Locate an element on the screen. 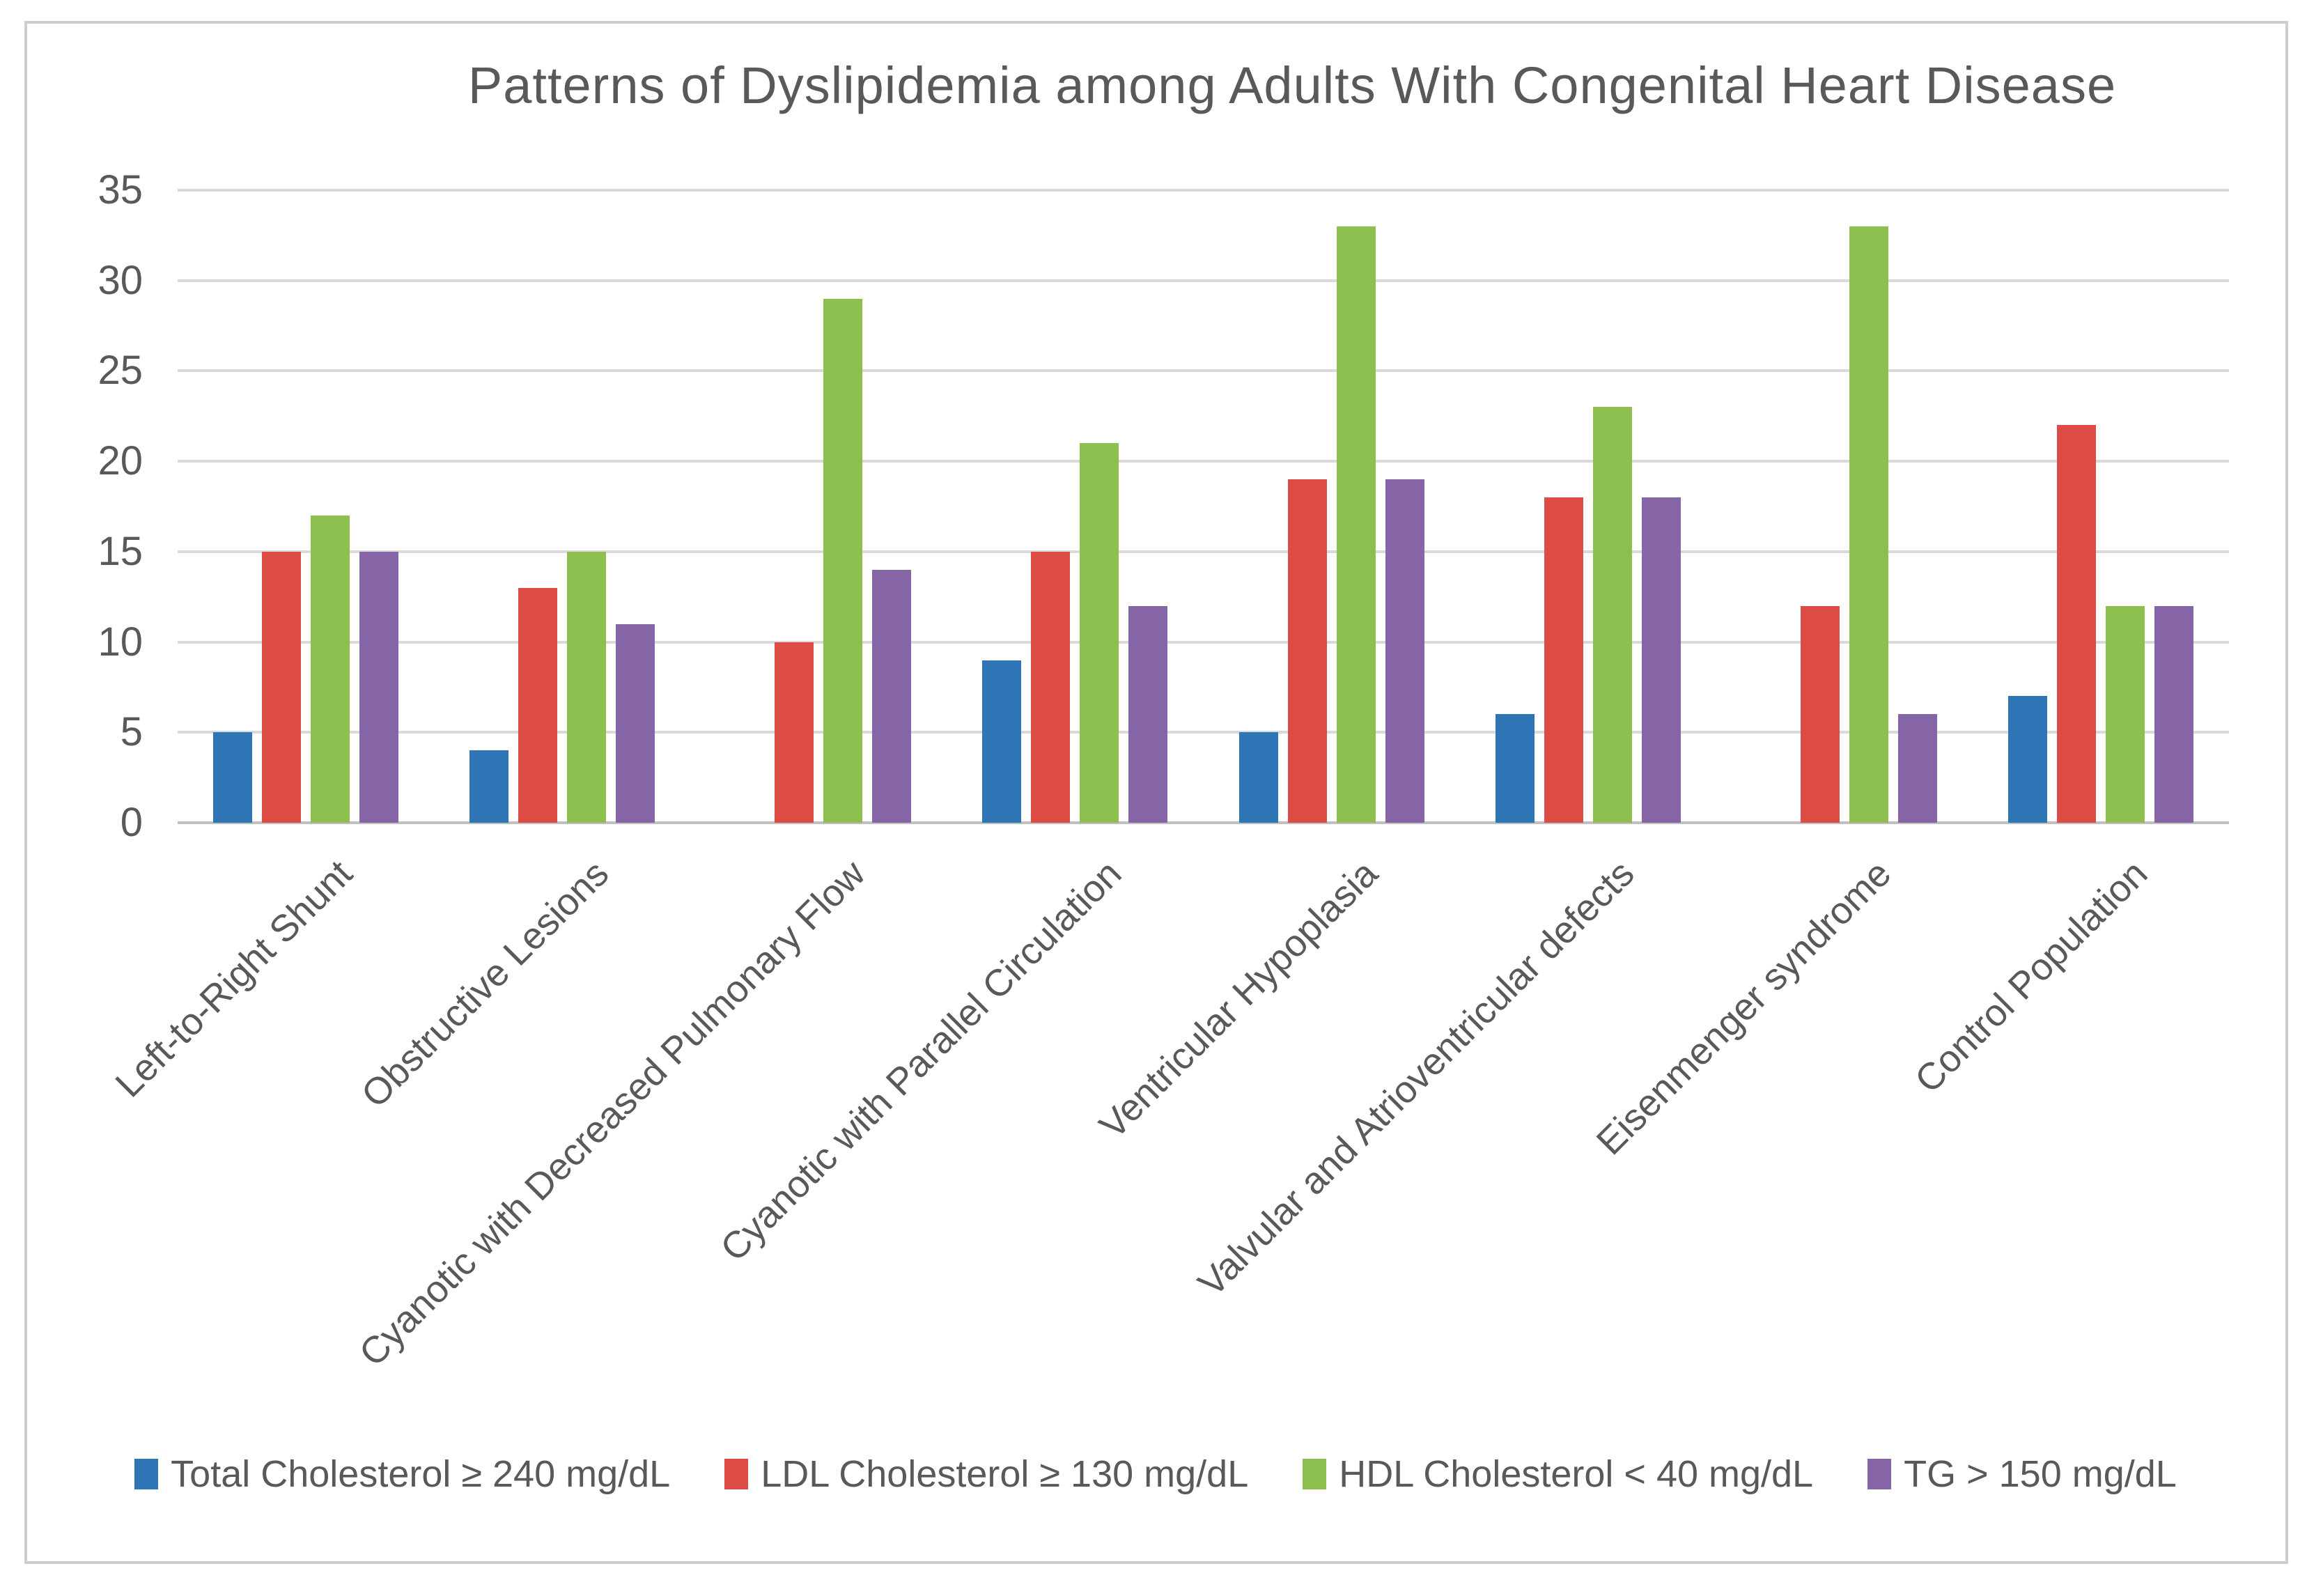 This screenshot has height=1596, width=2307. legend-item-4: TG > 150 mg/dL is located at coordinates (2022, 1474).